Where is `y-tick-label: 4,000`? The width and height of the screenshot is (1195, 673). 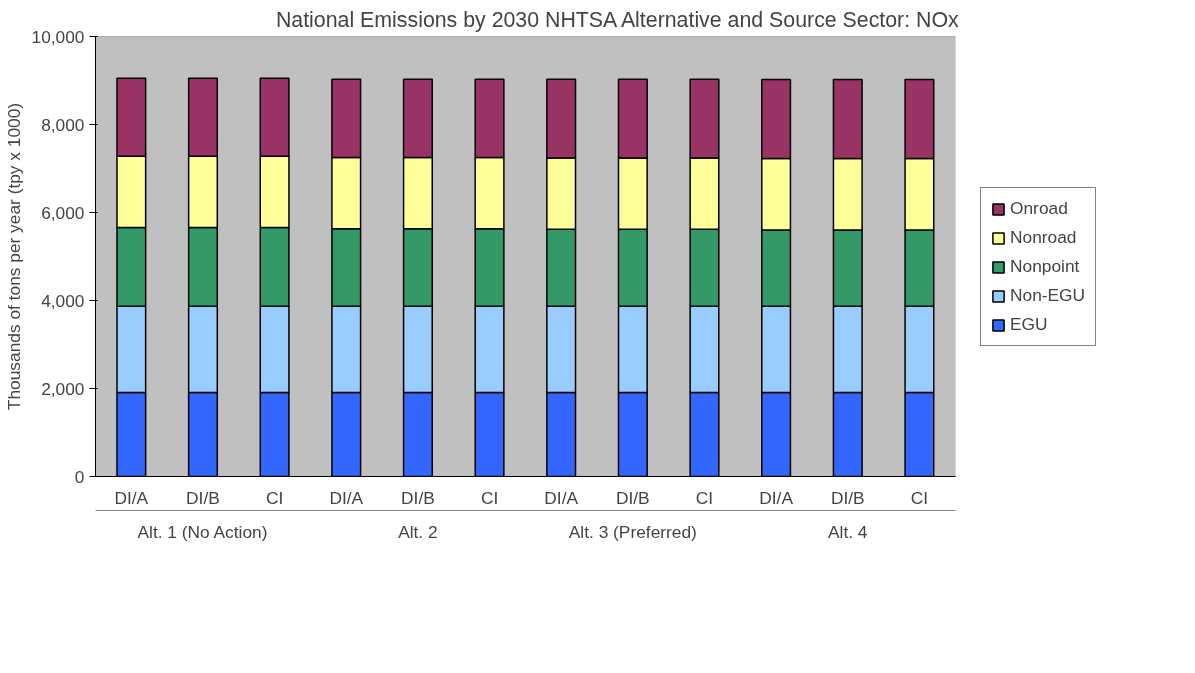
y-tick-label: 4,000 is located at coordinates (63, 300).